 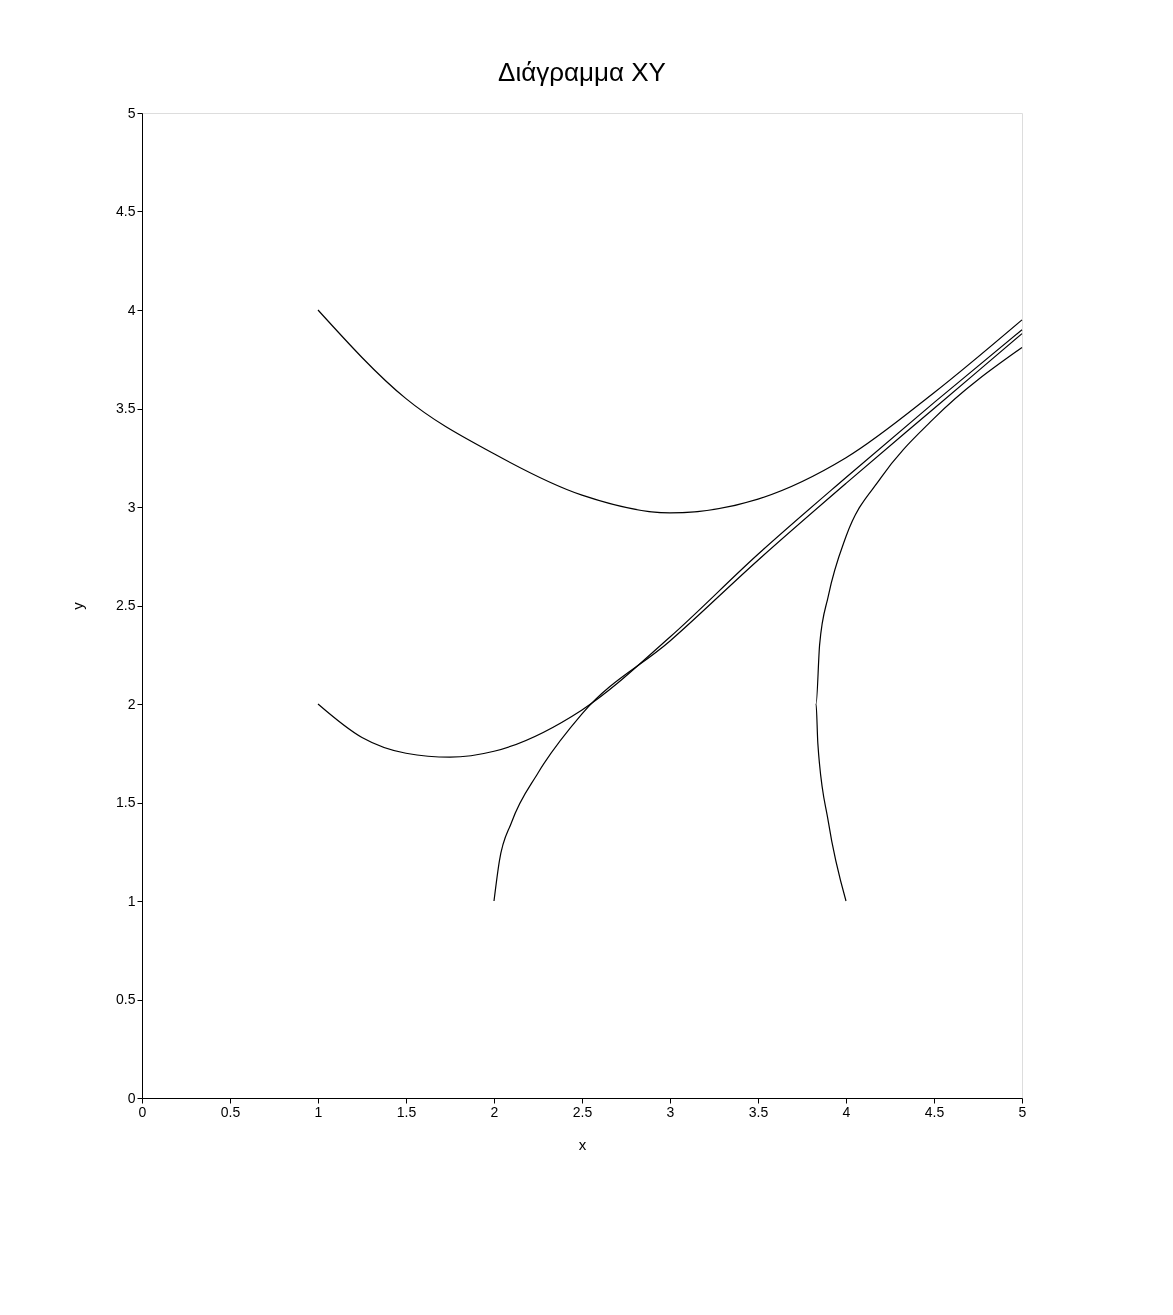 What do you see at coordinates (131, 309) in the screenshot?
I see `y-tick-label: 4` at bounding box center [131, 309].